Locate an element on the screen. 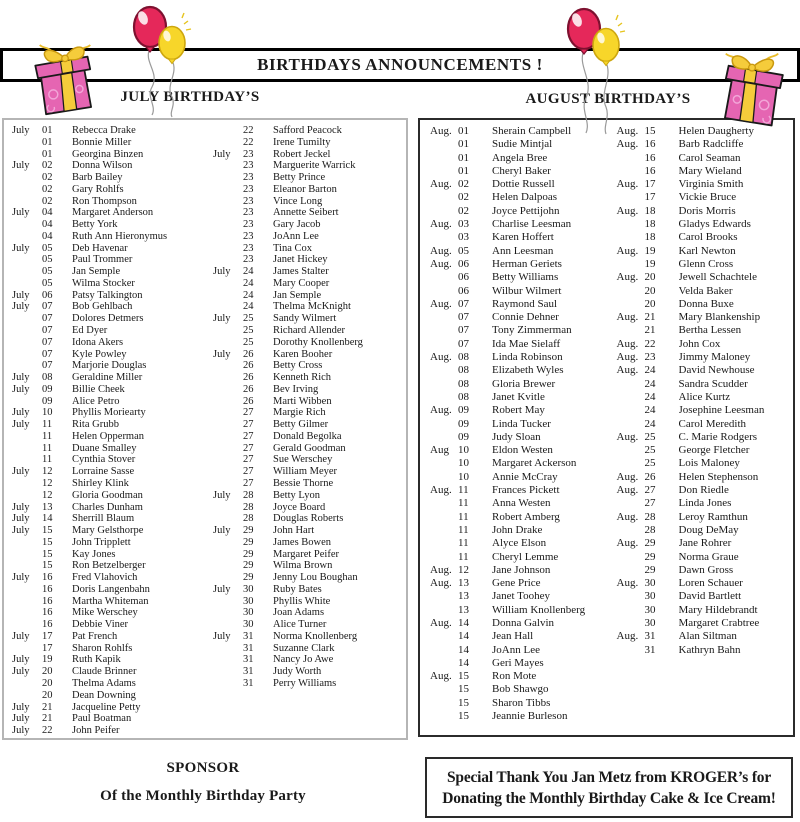 The height and width of the screenshot is (822, 800). list-item: Aug. 21 Mary Blankenship is located at coordinates (700, 317).